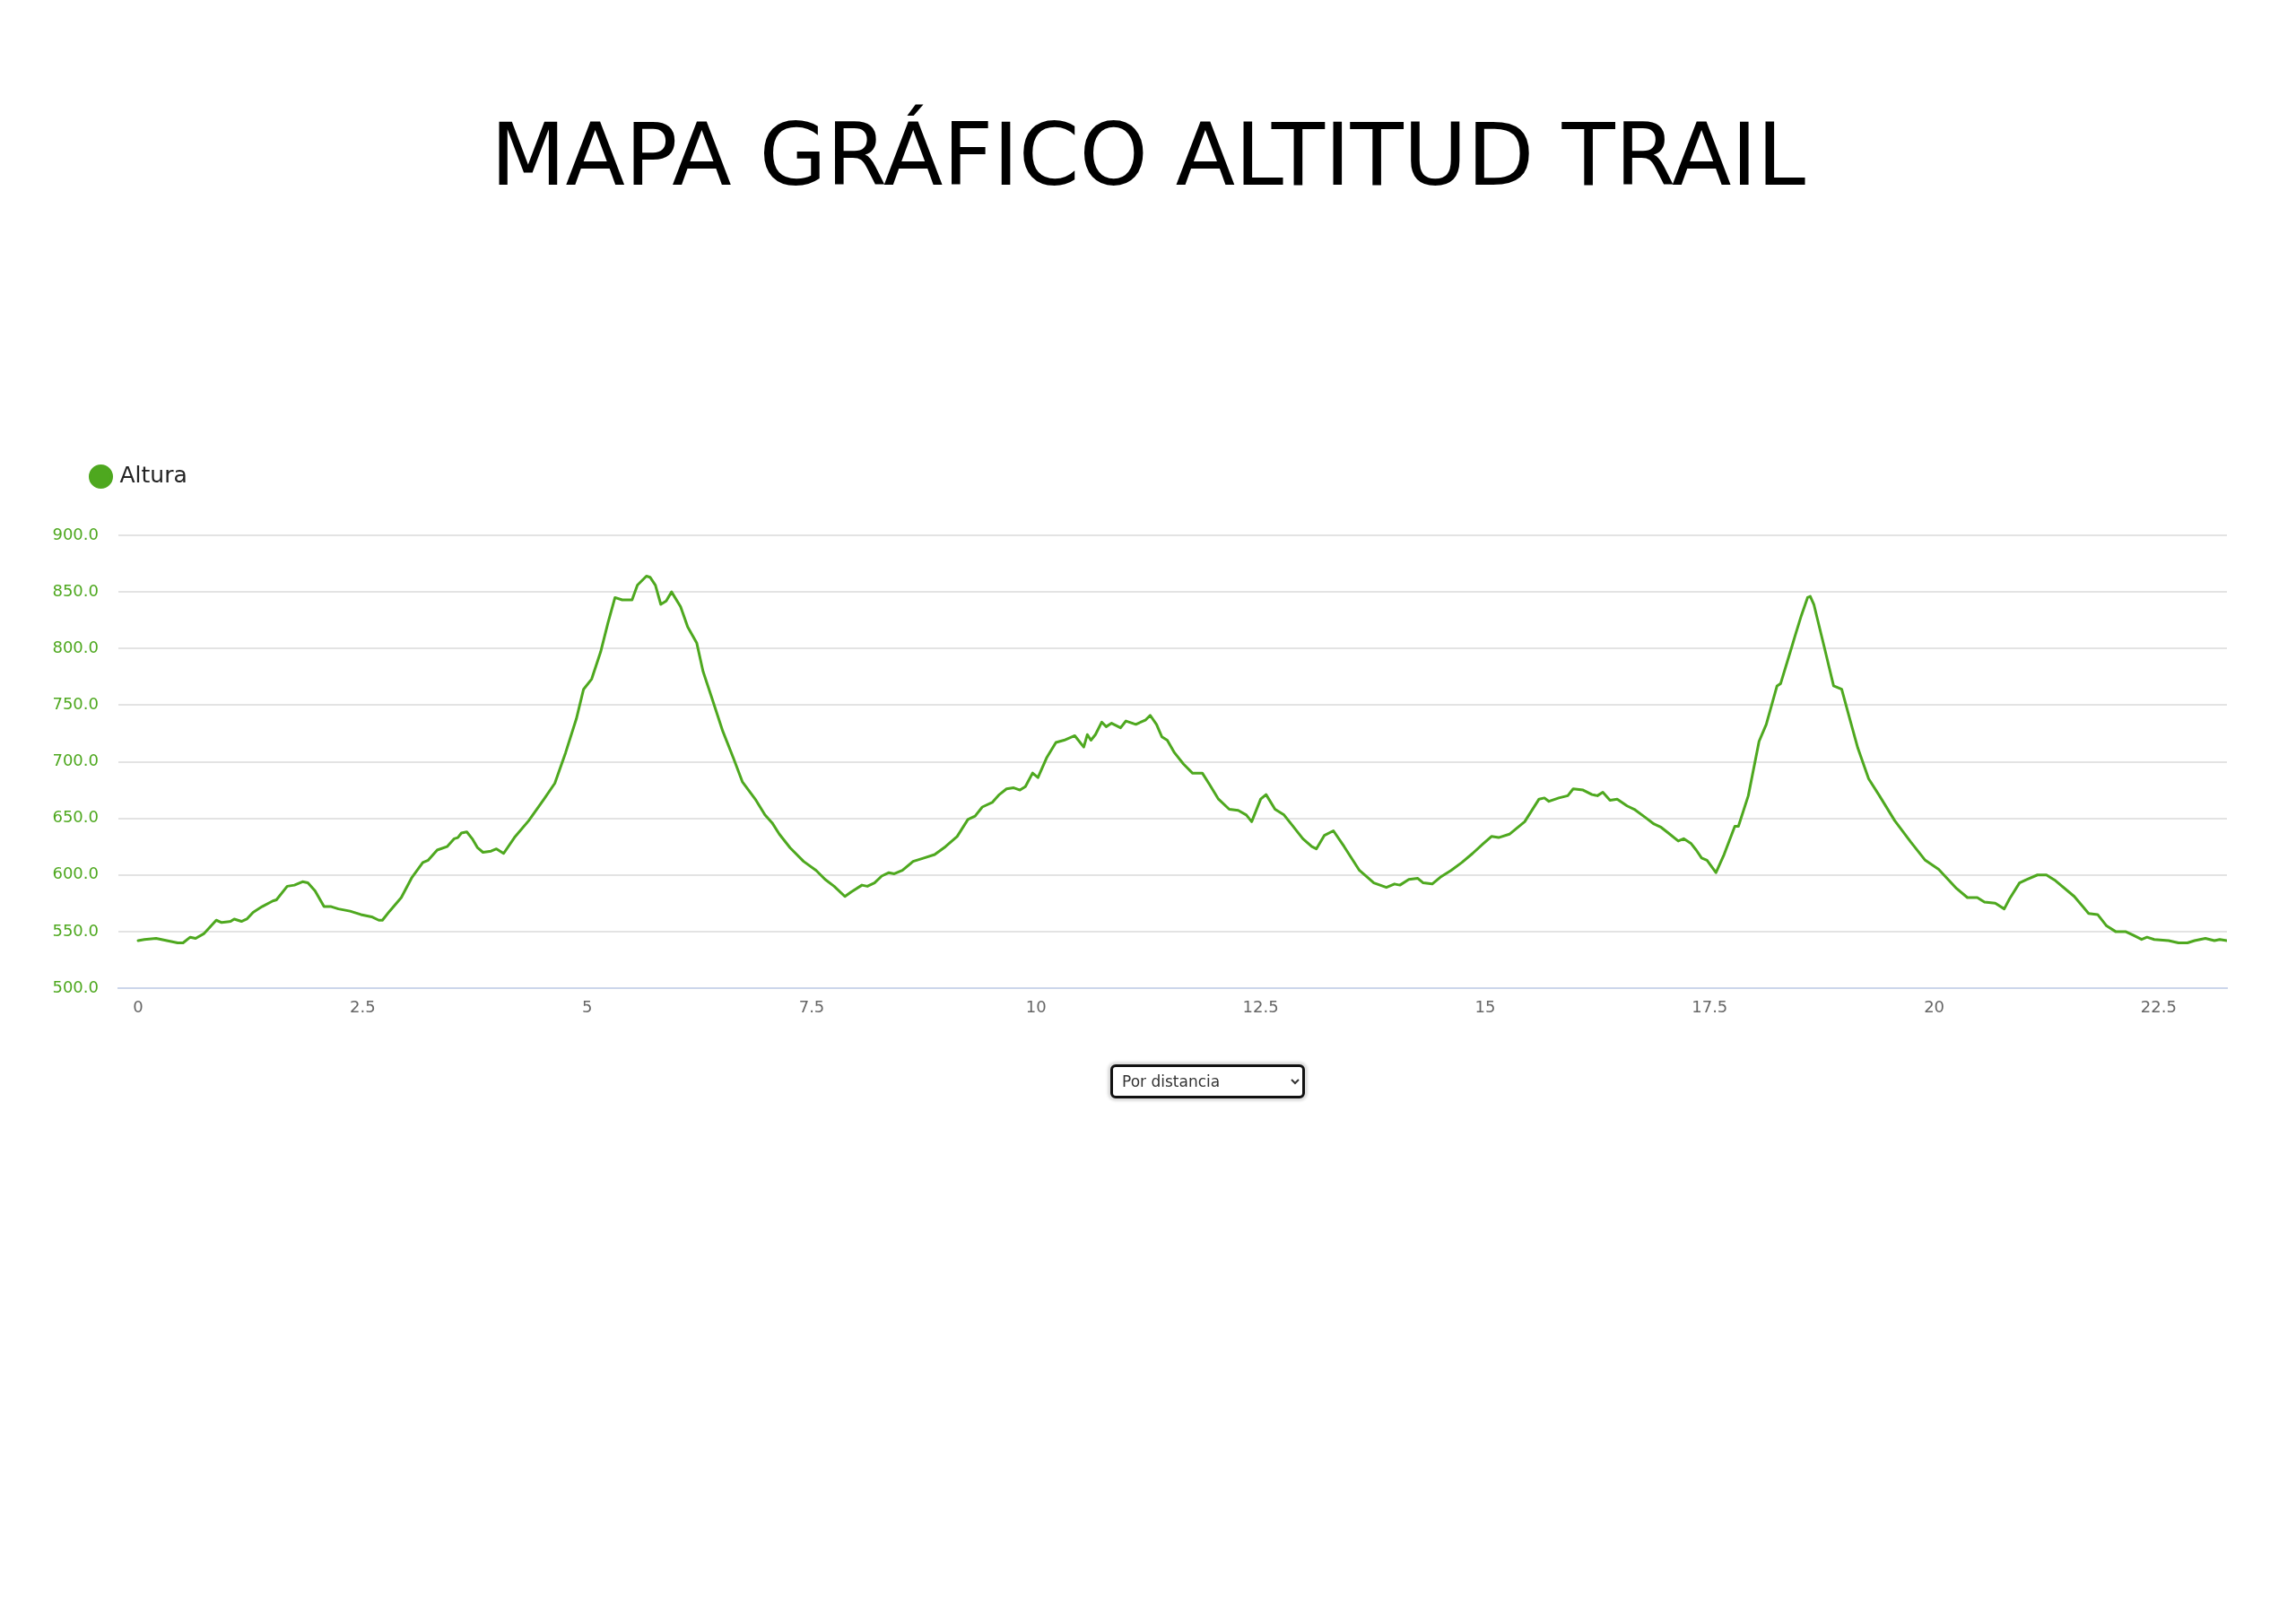 This screenshot has width=2296, height=1623. I want to click on y-tick-label: 800.0, so click(75, 646).